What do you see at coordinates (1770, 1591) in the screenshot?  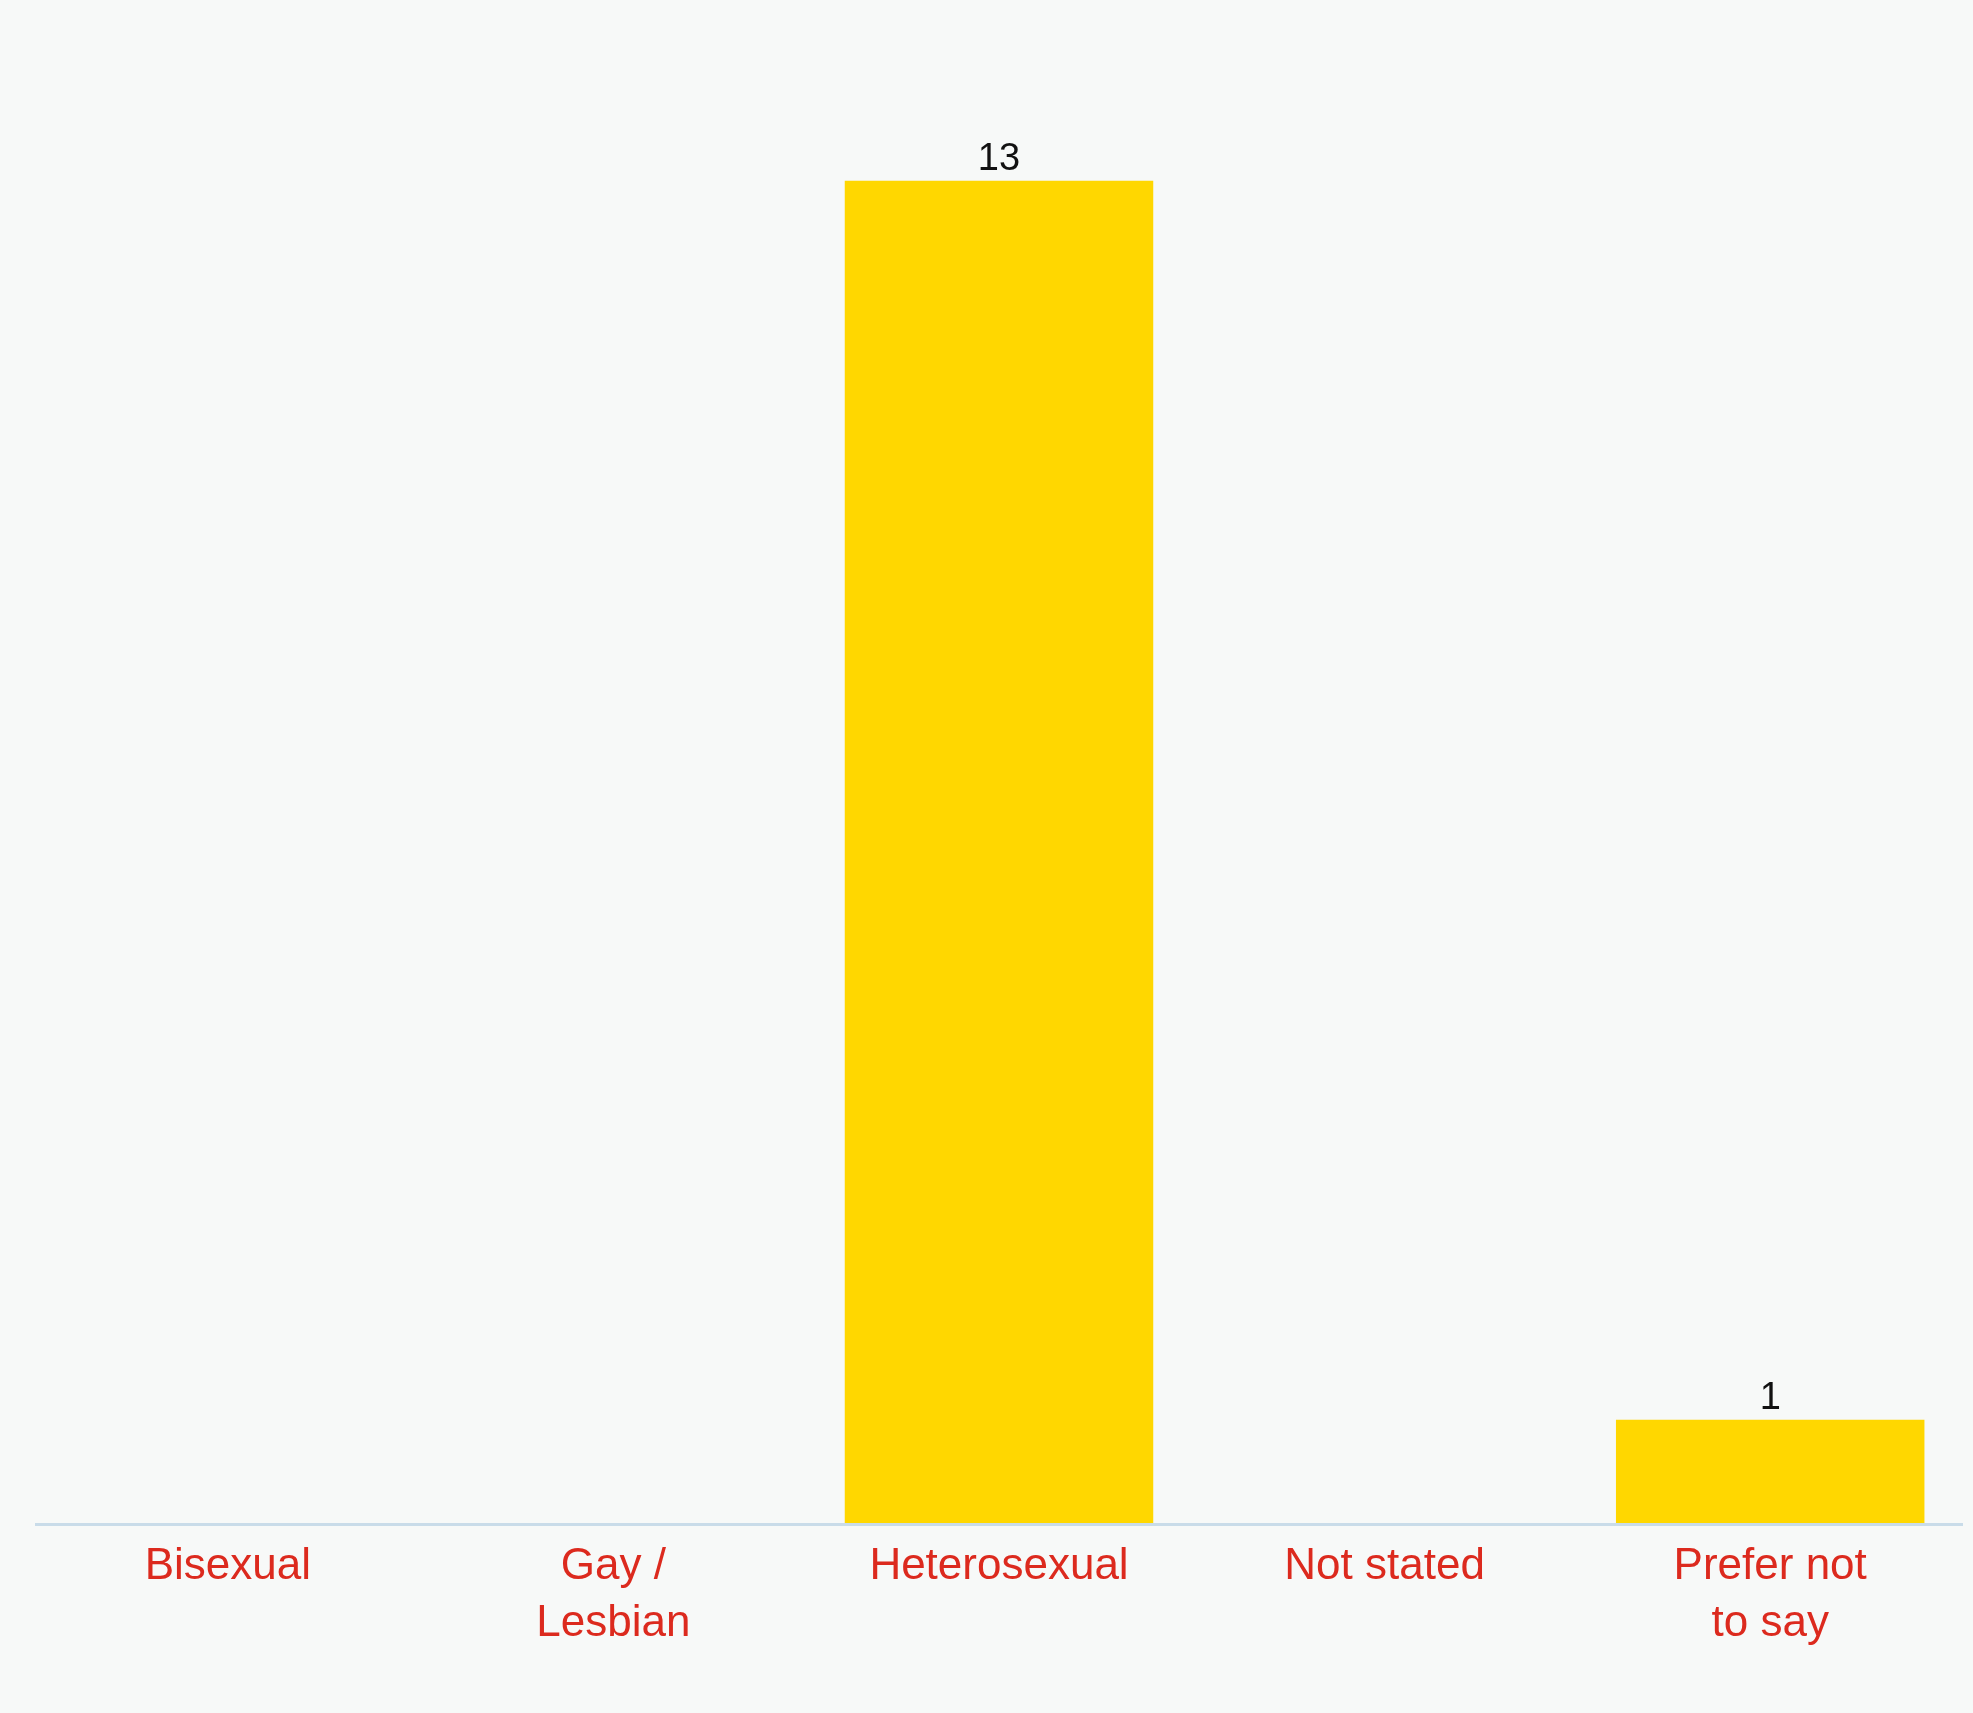 I see `x-tick-label: Prefer not to say` at bounding box center [1770, 1591].